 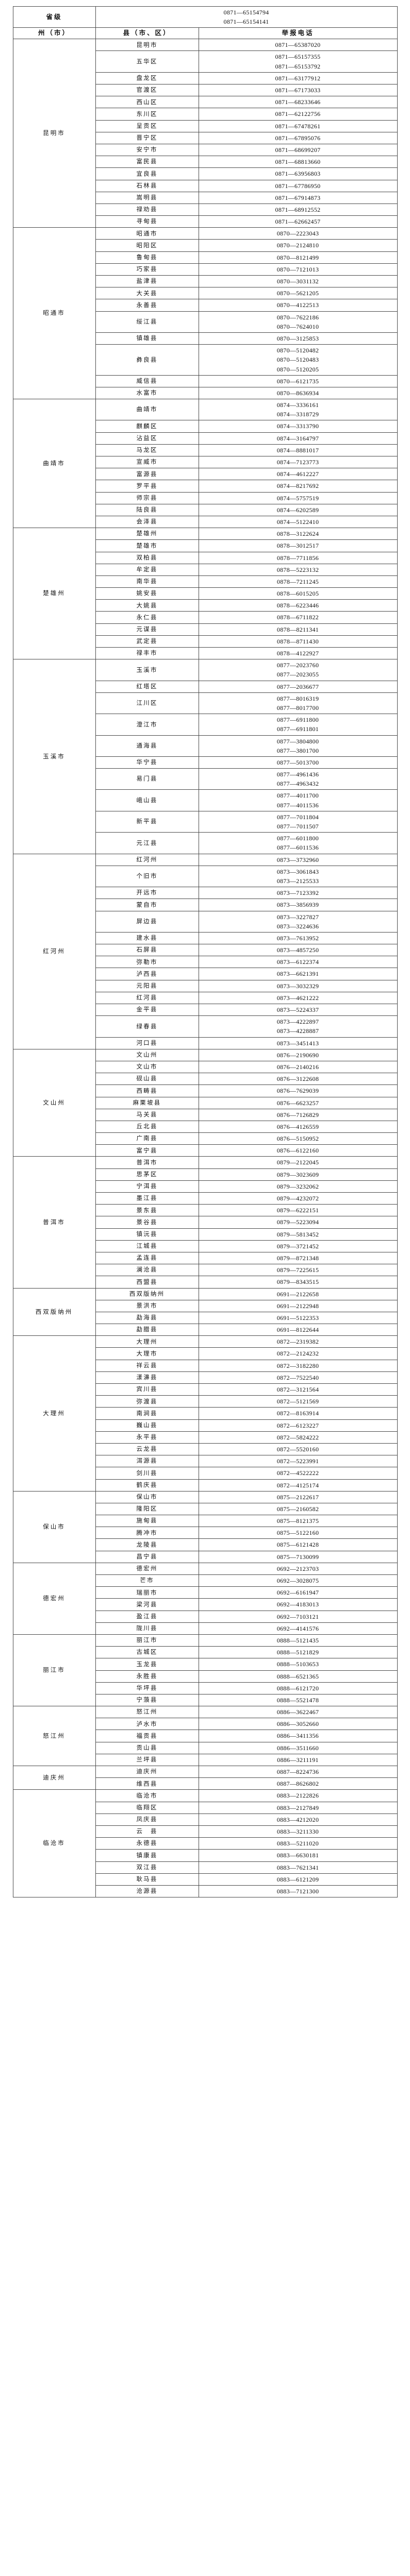 I want to click on phone-cell: 0874—4612227, so click(x=298, y=474).